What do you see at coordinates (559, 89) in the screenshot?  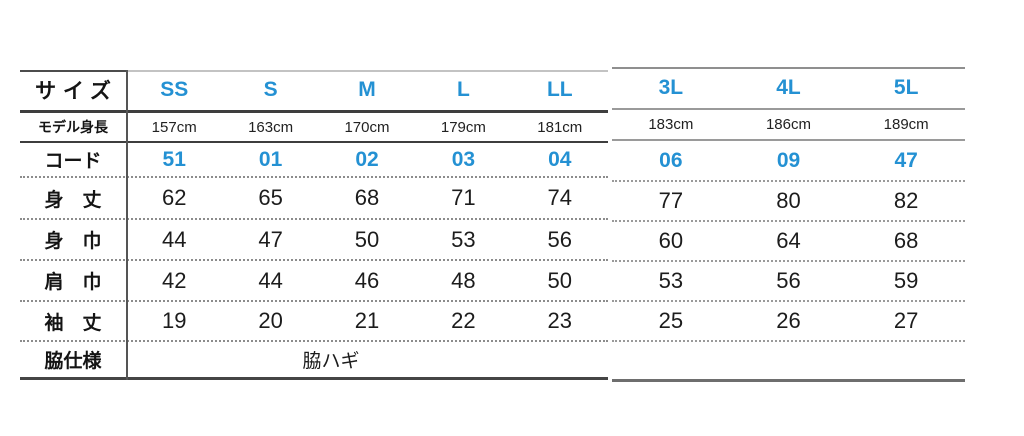 I see `size-header: LL` at bounding box center [559, 89].